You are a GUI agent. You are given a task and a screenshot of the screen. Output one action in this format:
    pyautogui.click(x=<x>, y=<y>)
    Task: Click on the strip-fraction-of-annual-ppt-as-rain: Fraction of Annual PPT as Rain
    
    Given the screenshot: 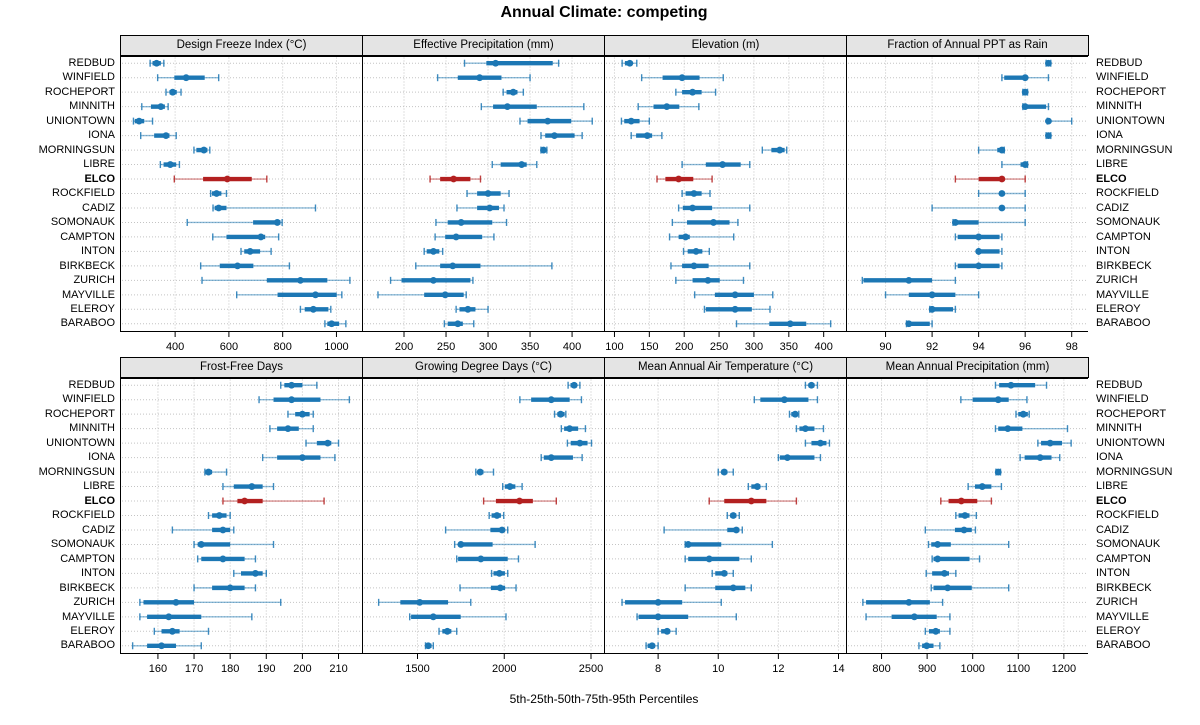 What is the action you would take?
    pyautogui.click(x=967, y=45)
    